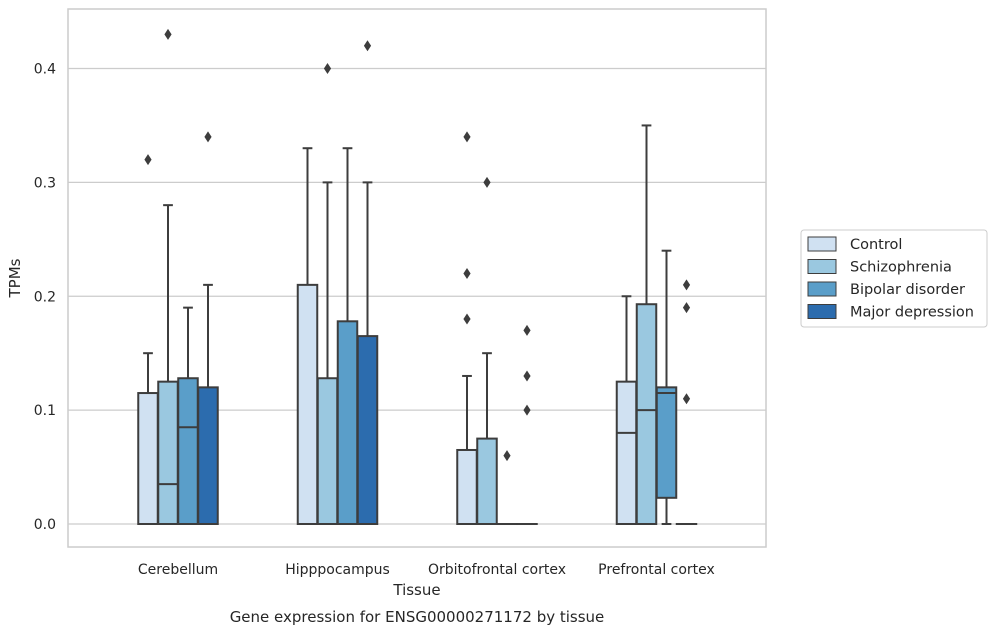  I want to click on y-tick-labels: 0.0 0.1 0.2 0.3 0.4, so click(45, 298).